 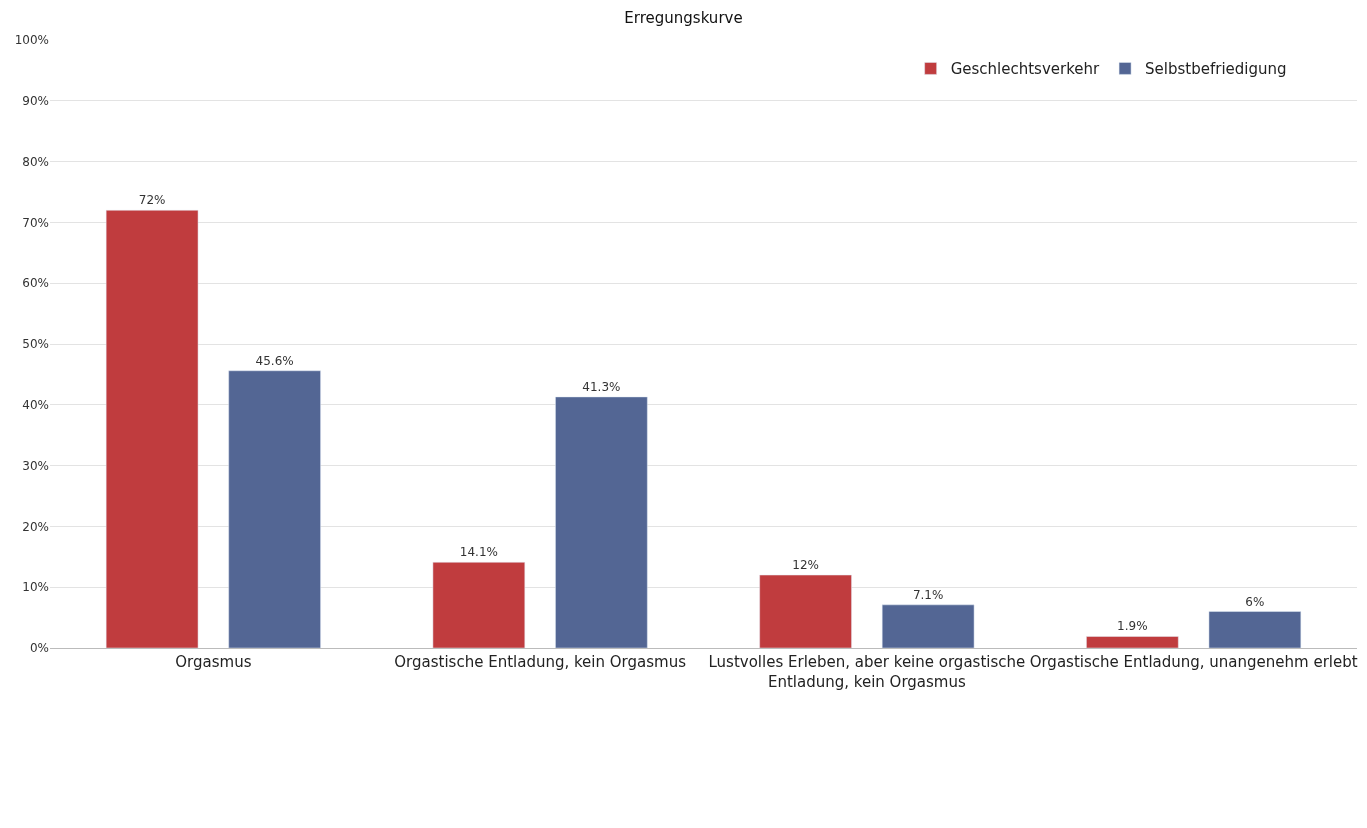 I want to click on legend-label: Selbstbefriedigung, so click(x=1216, y=69).